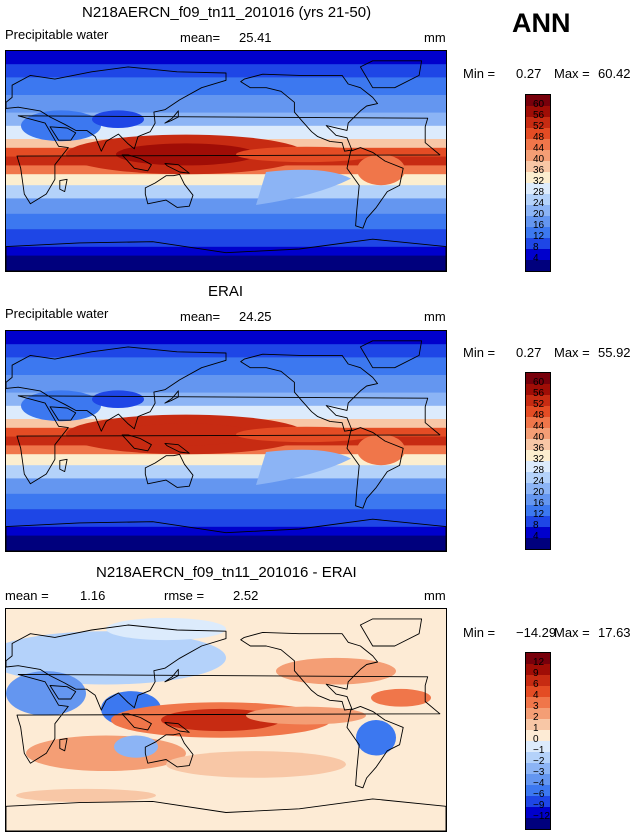 This screenshot has height=837, width=643. I want to click on panel1-mean-label: mean=, so click(200, 37).